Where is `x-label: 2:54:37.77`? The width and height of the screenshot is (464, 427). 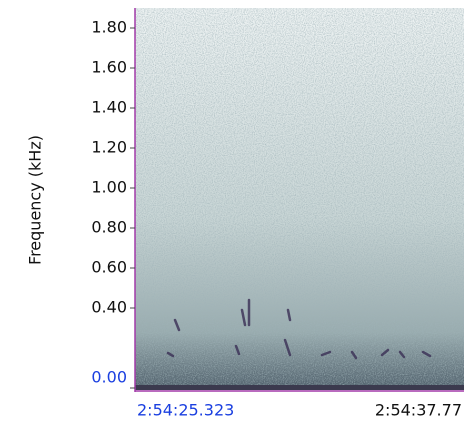
x-label: 2:54:37.77 is located at coordinates (418, 410).